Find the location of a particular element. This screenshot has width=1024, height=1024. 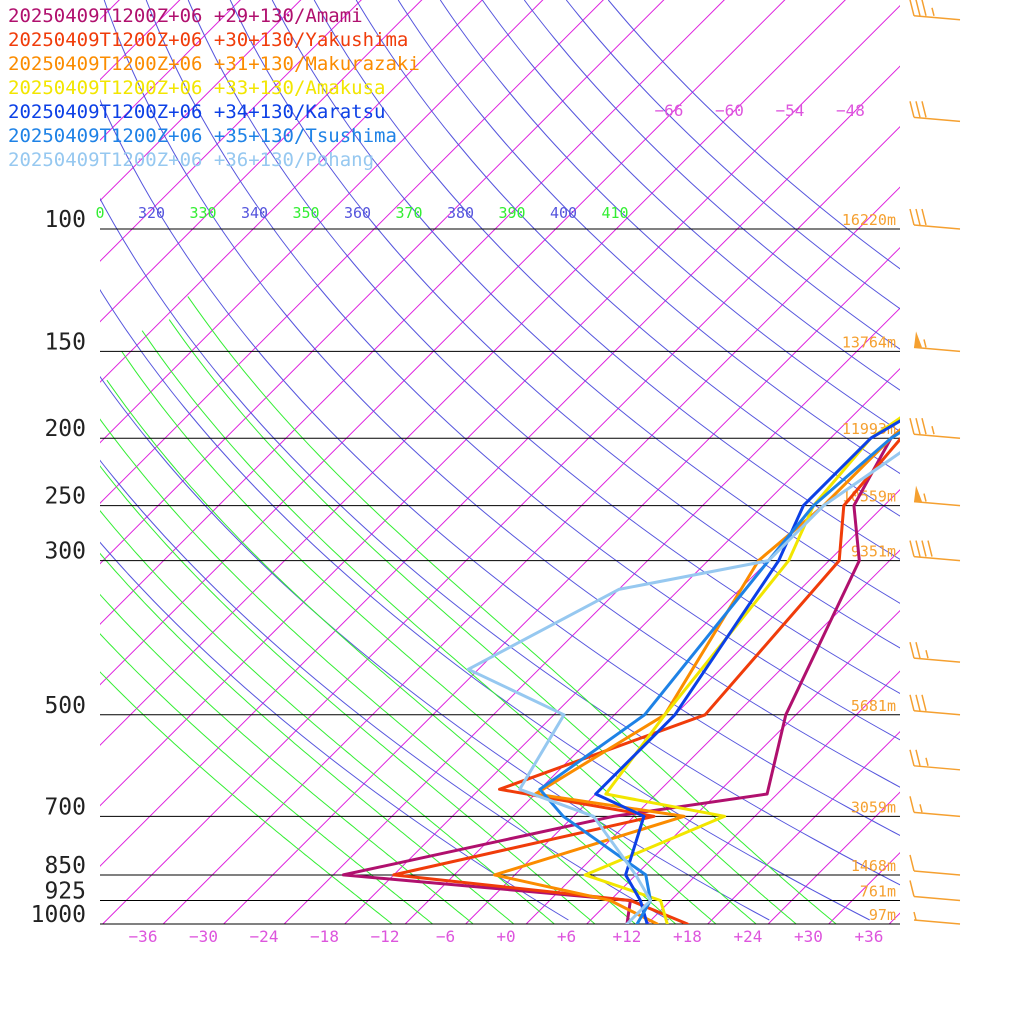

pressure-label: 700 is located at coordinates (65, 807).